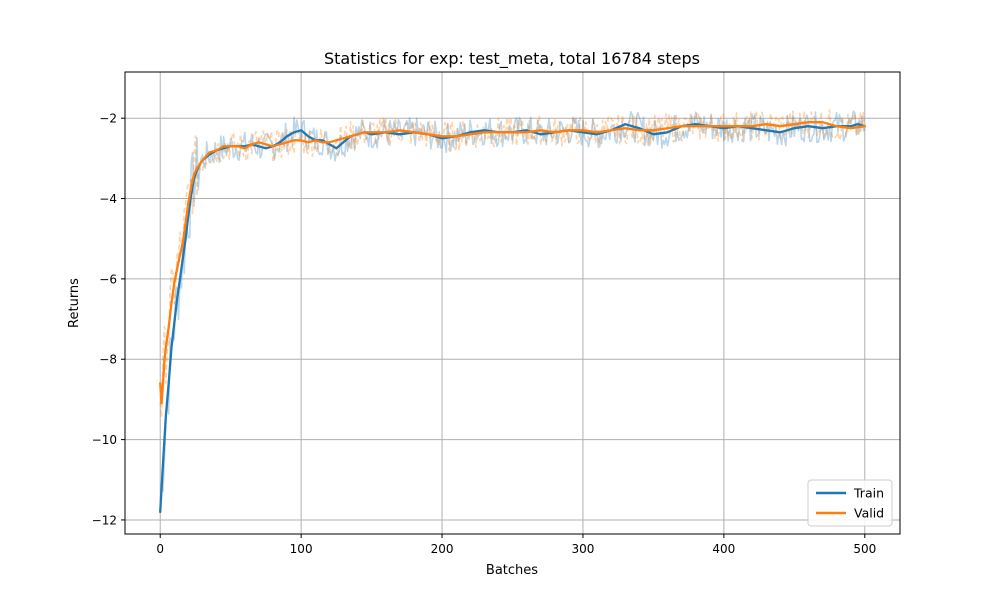 Image resolution: width=1000 pixels, height=600 pixels. Describe the element at coordinates (104, 520) in the screenshot. I see `y-tick-label: −12` at that location.